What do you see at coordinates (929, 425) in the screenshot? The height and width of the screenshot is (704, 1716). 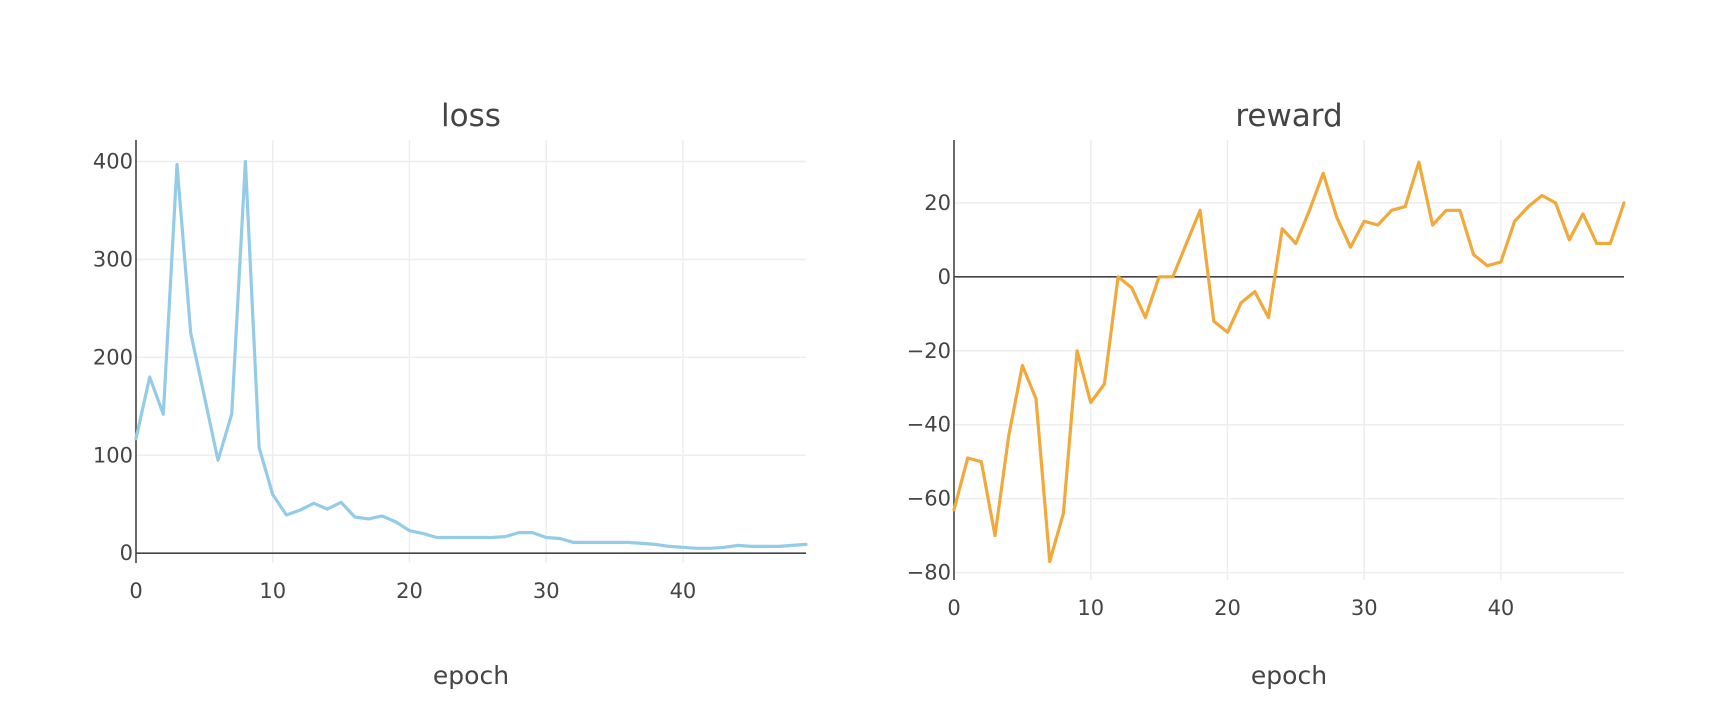 I see `y-tick-label: −40` at bounding box center [929, 425].